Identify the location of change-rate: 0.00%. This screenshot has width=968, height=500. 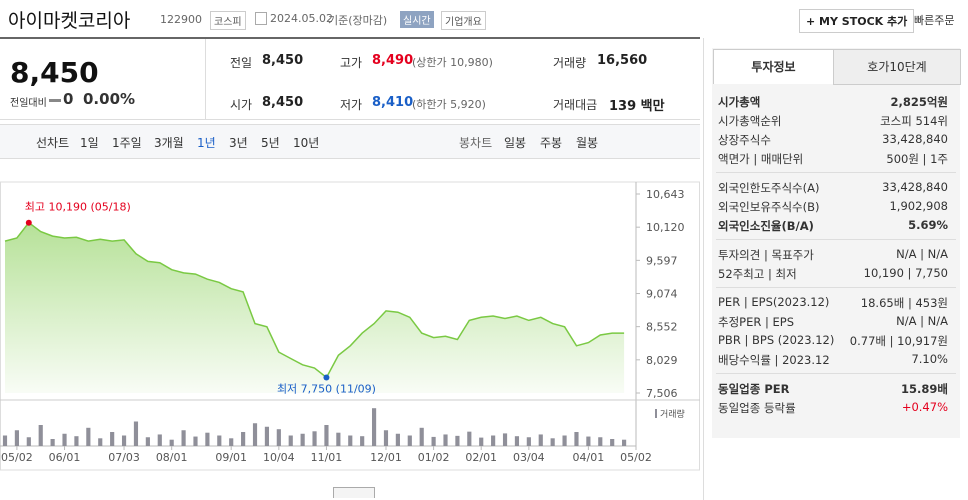
(109, 99).